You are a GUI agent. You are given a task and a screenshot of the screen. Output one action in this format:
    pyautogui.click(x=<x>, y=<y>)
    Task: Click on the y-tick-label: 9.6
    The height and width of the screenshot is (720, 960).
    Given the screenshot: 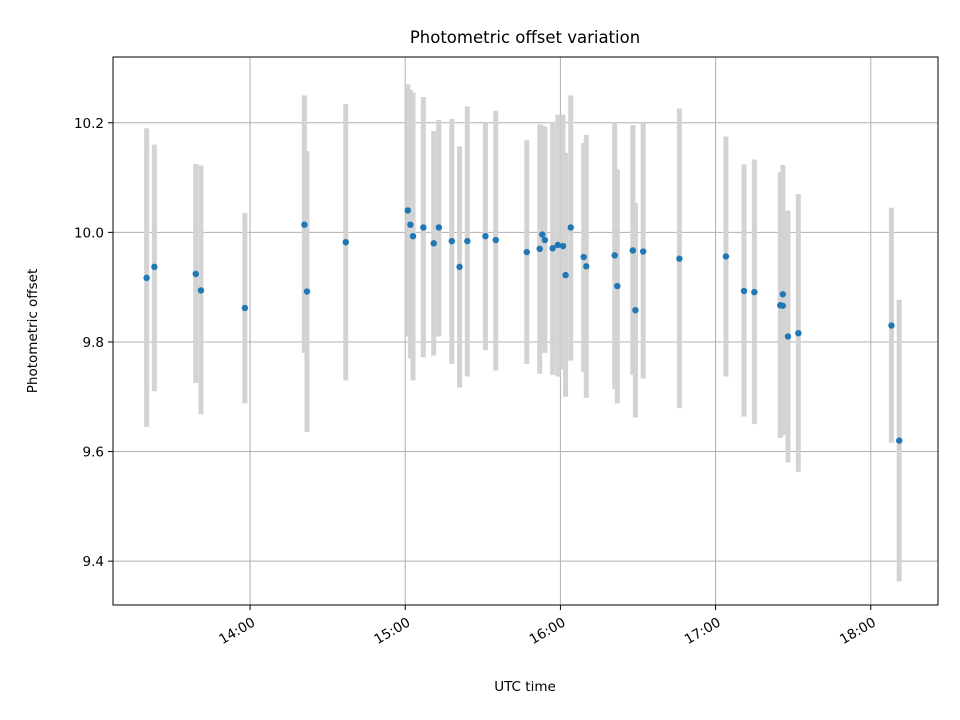 What is the action you would take?
    pyautogui.click(x=93, y=453)
    